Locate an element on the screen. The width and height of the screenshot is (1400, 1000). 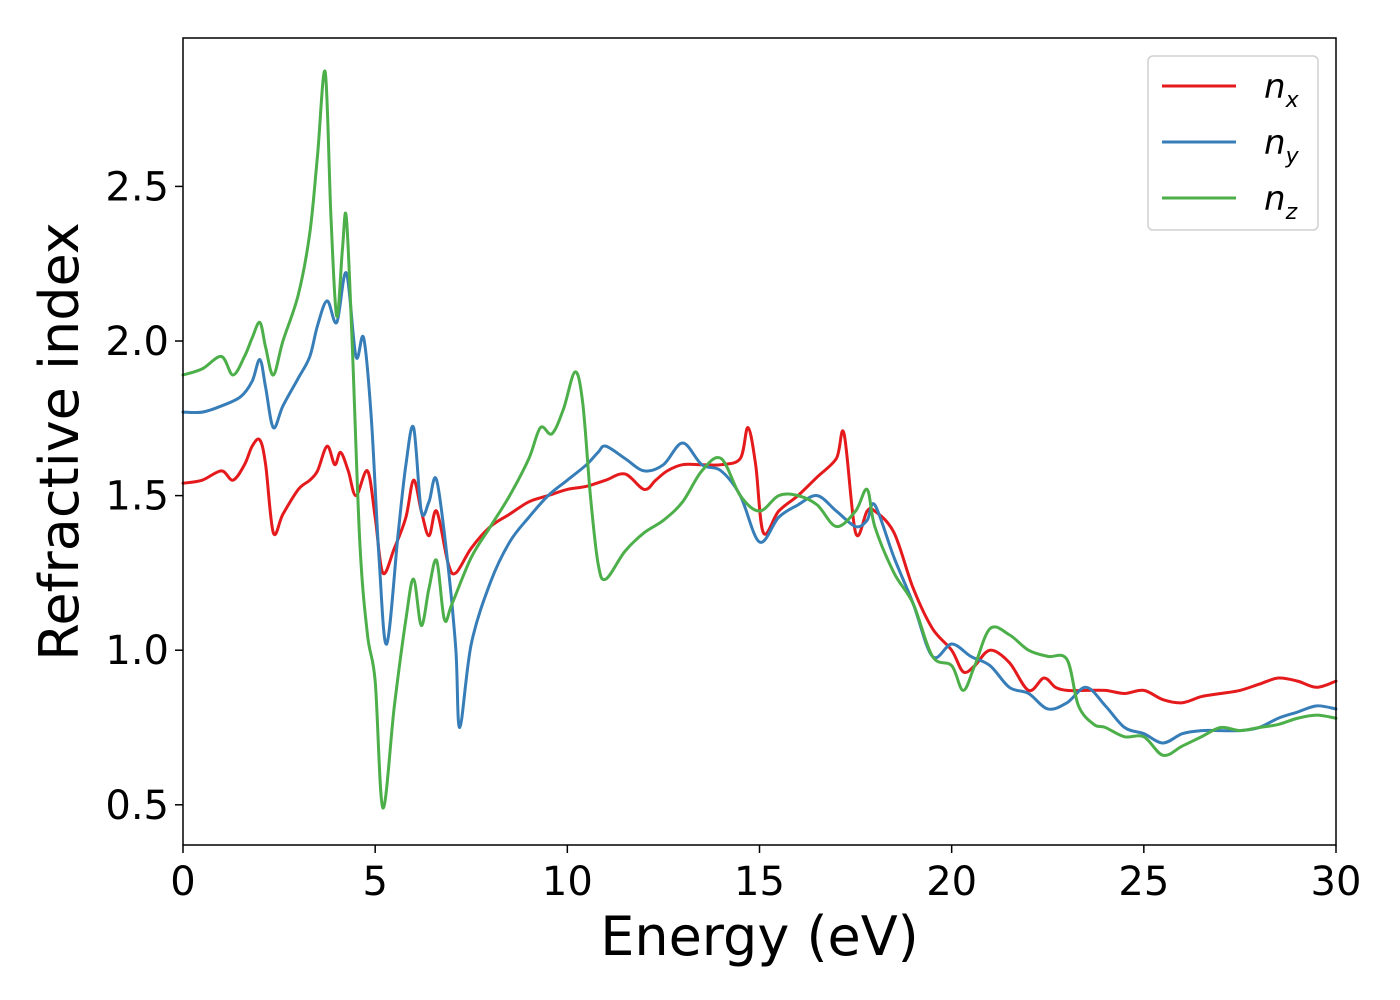
x-axis-title: Energy (eV) is located at coordinates (759, 936).